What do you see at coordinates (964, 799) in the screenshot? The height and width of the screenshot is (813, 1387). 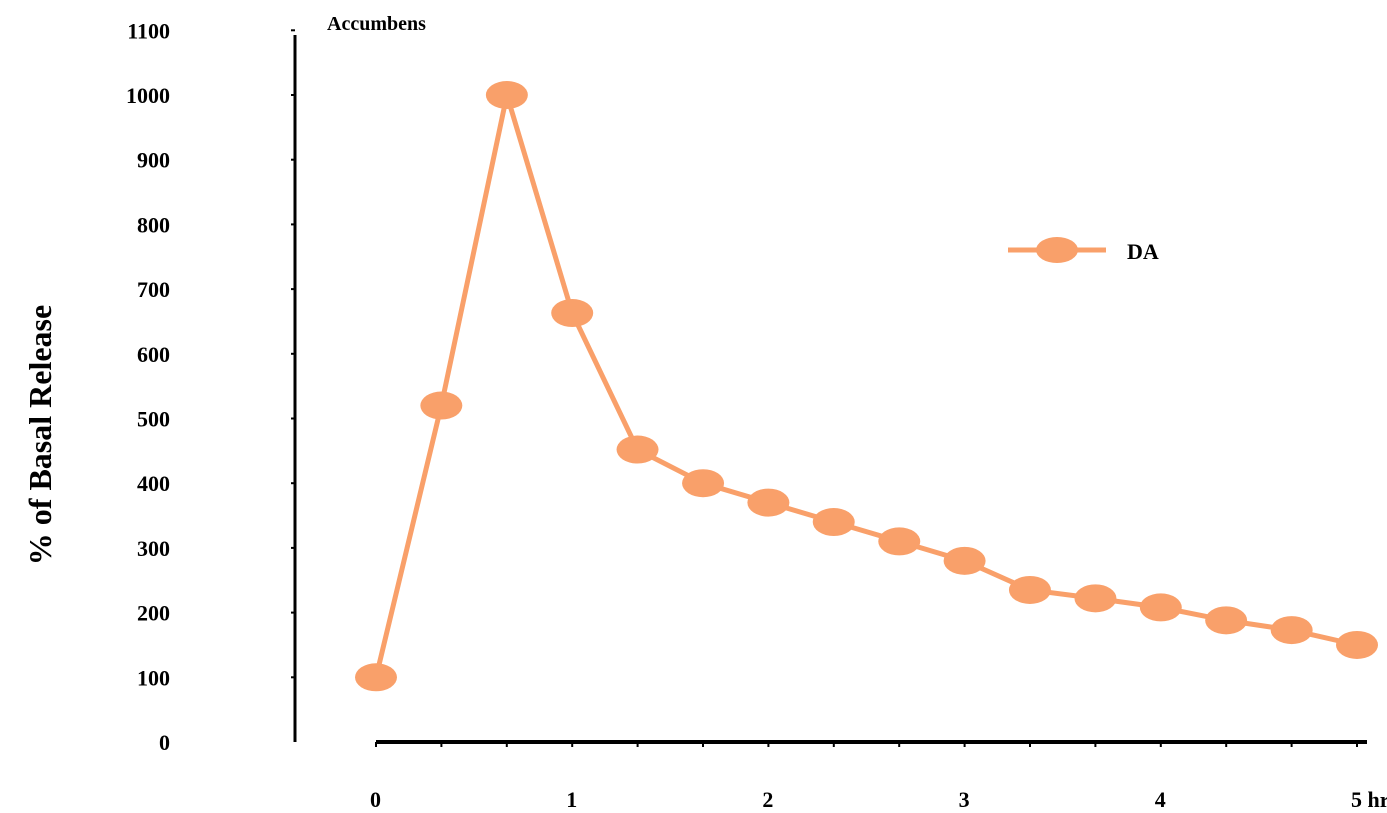 I see `x-tick-label: 3` at bounding box center [964, 799].